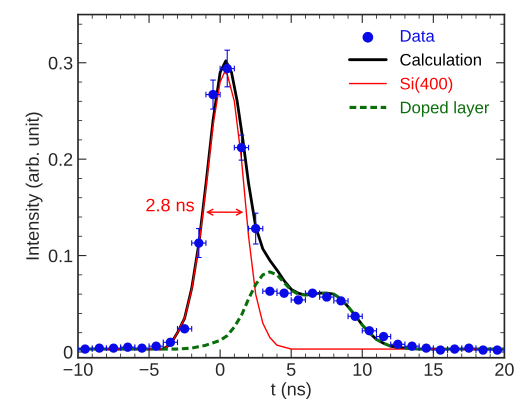 The height and width of the screenshot is (416, 520). Describe the element at coordinates (60, 159) in the screenshot. I see `y-tick-label: 0.2` at that location.